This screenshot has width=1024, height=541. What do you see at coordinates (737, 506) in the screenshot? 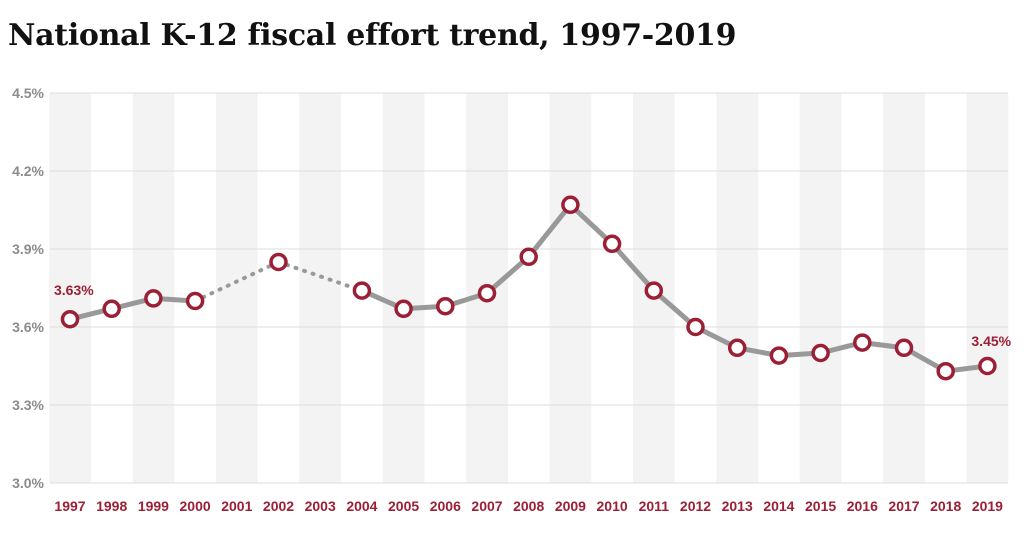
I see `x-tick-label: 2013` at bounding box center [737, 506].